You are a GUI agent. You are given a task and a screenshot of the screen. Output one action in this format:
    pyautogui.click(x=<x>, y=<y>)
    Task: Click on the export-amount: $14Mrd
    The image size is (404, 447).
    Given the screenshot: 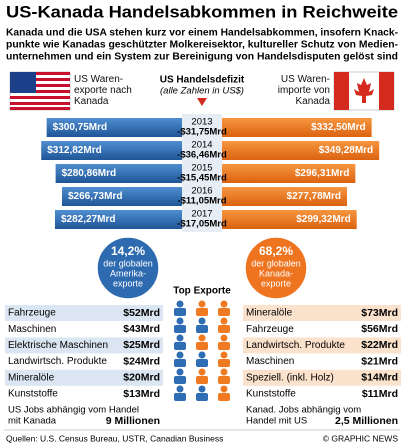 What is the action you would take?
    pyautogui.click(x=379, y=378)
    